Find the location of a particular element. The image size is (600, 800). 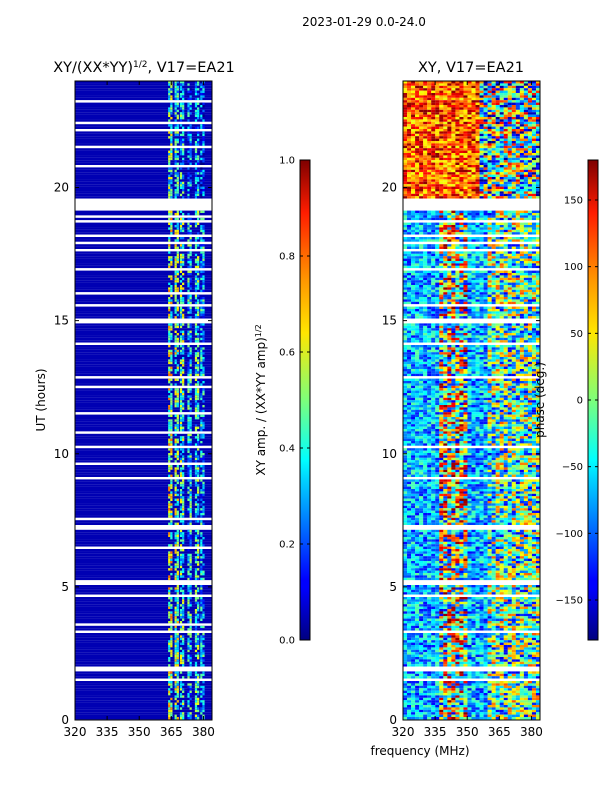

amplitude-x-tick-label: 350 is located at coordinates (139, 732).